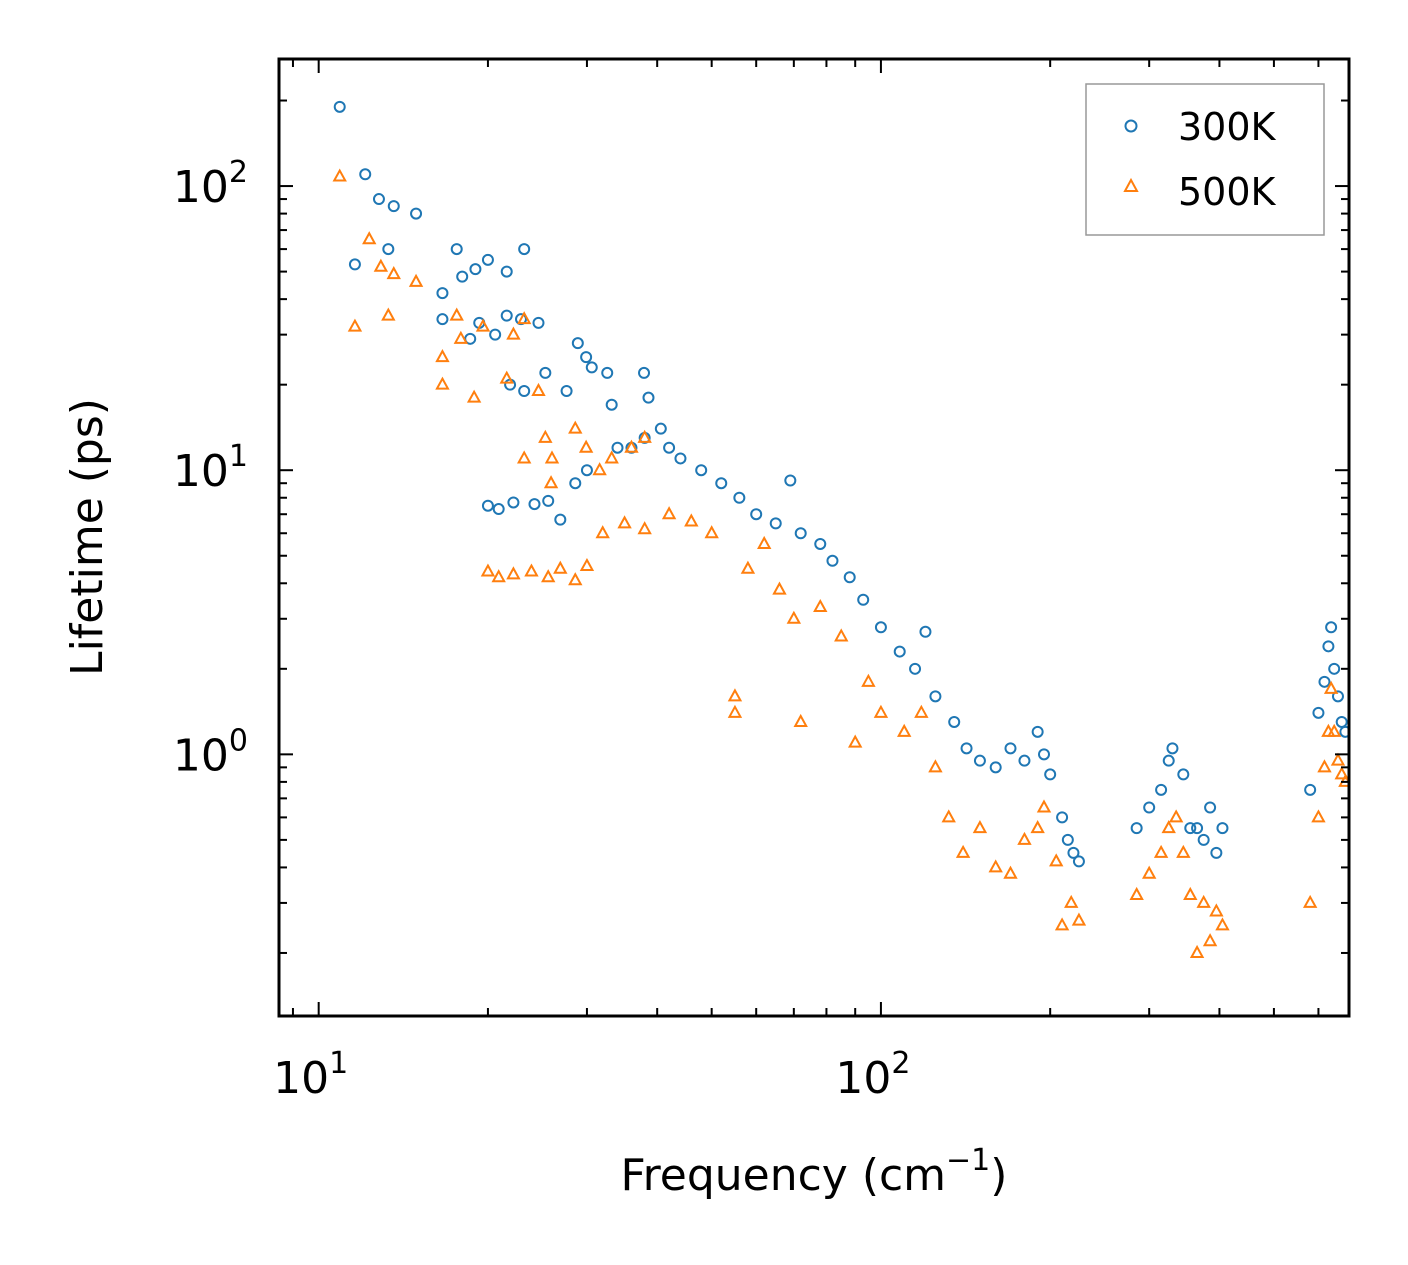 Image resolution: width=1408 pixels, height=1265 pixels. What do you see at coordinates (238, 172) in the screenshot?
I see `y-tick-exp: 2` at bounding box center [238, 172].